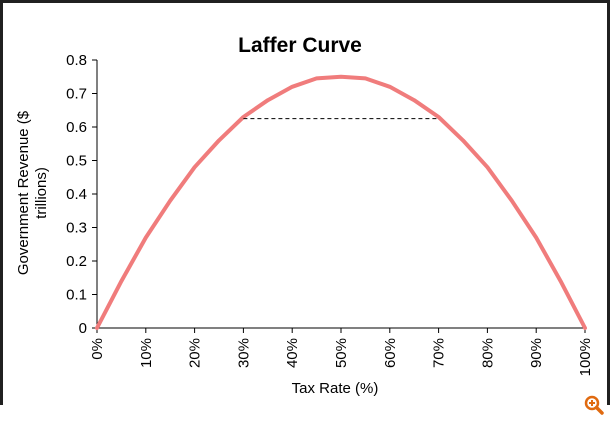 The image size is (610, 421). Describe the element at coordinates (243, 353) in the screenshot. I see `x-tick-label: 30%` at that location.